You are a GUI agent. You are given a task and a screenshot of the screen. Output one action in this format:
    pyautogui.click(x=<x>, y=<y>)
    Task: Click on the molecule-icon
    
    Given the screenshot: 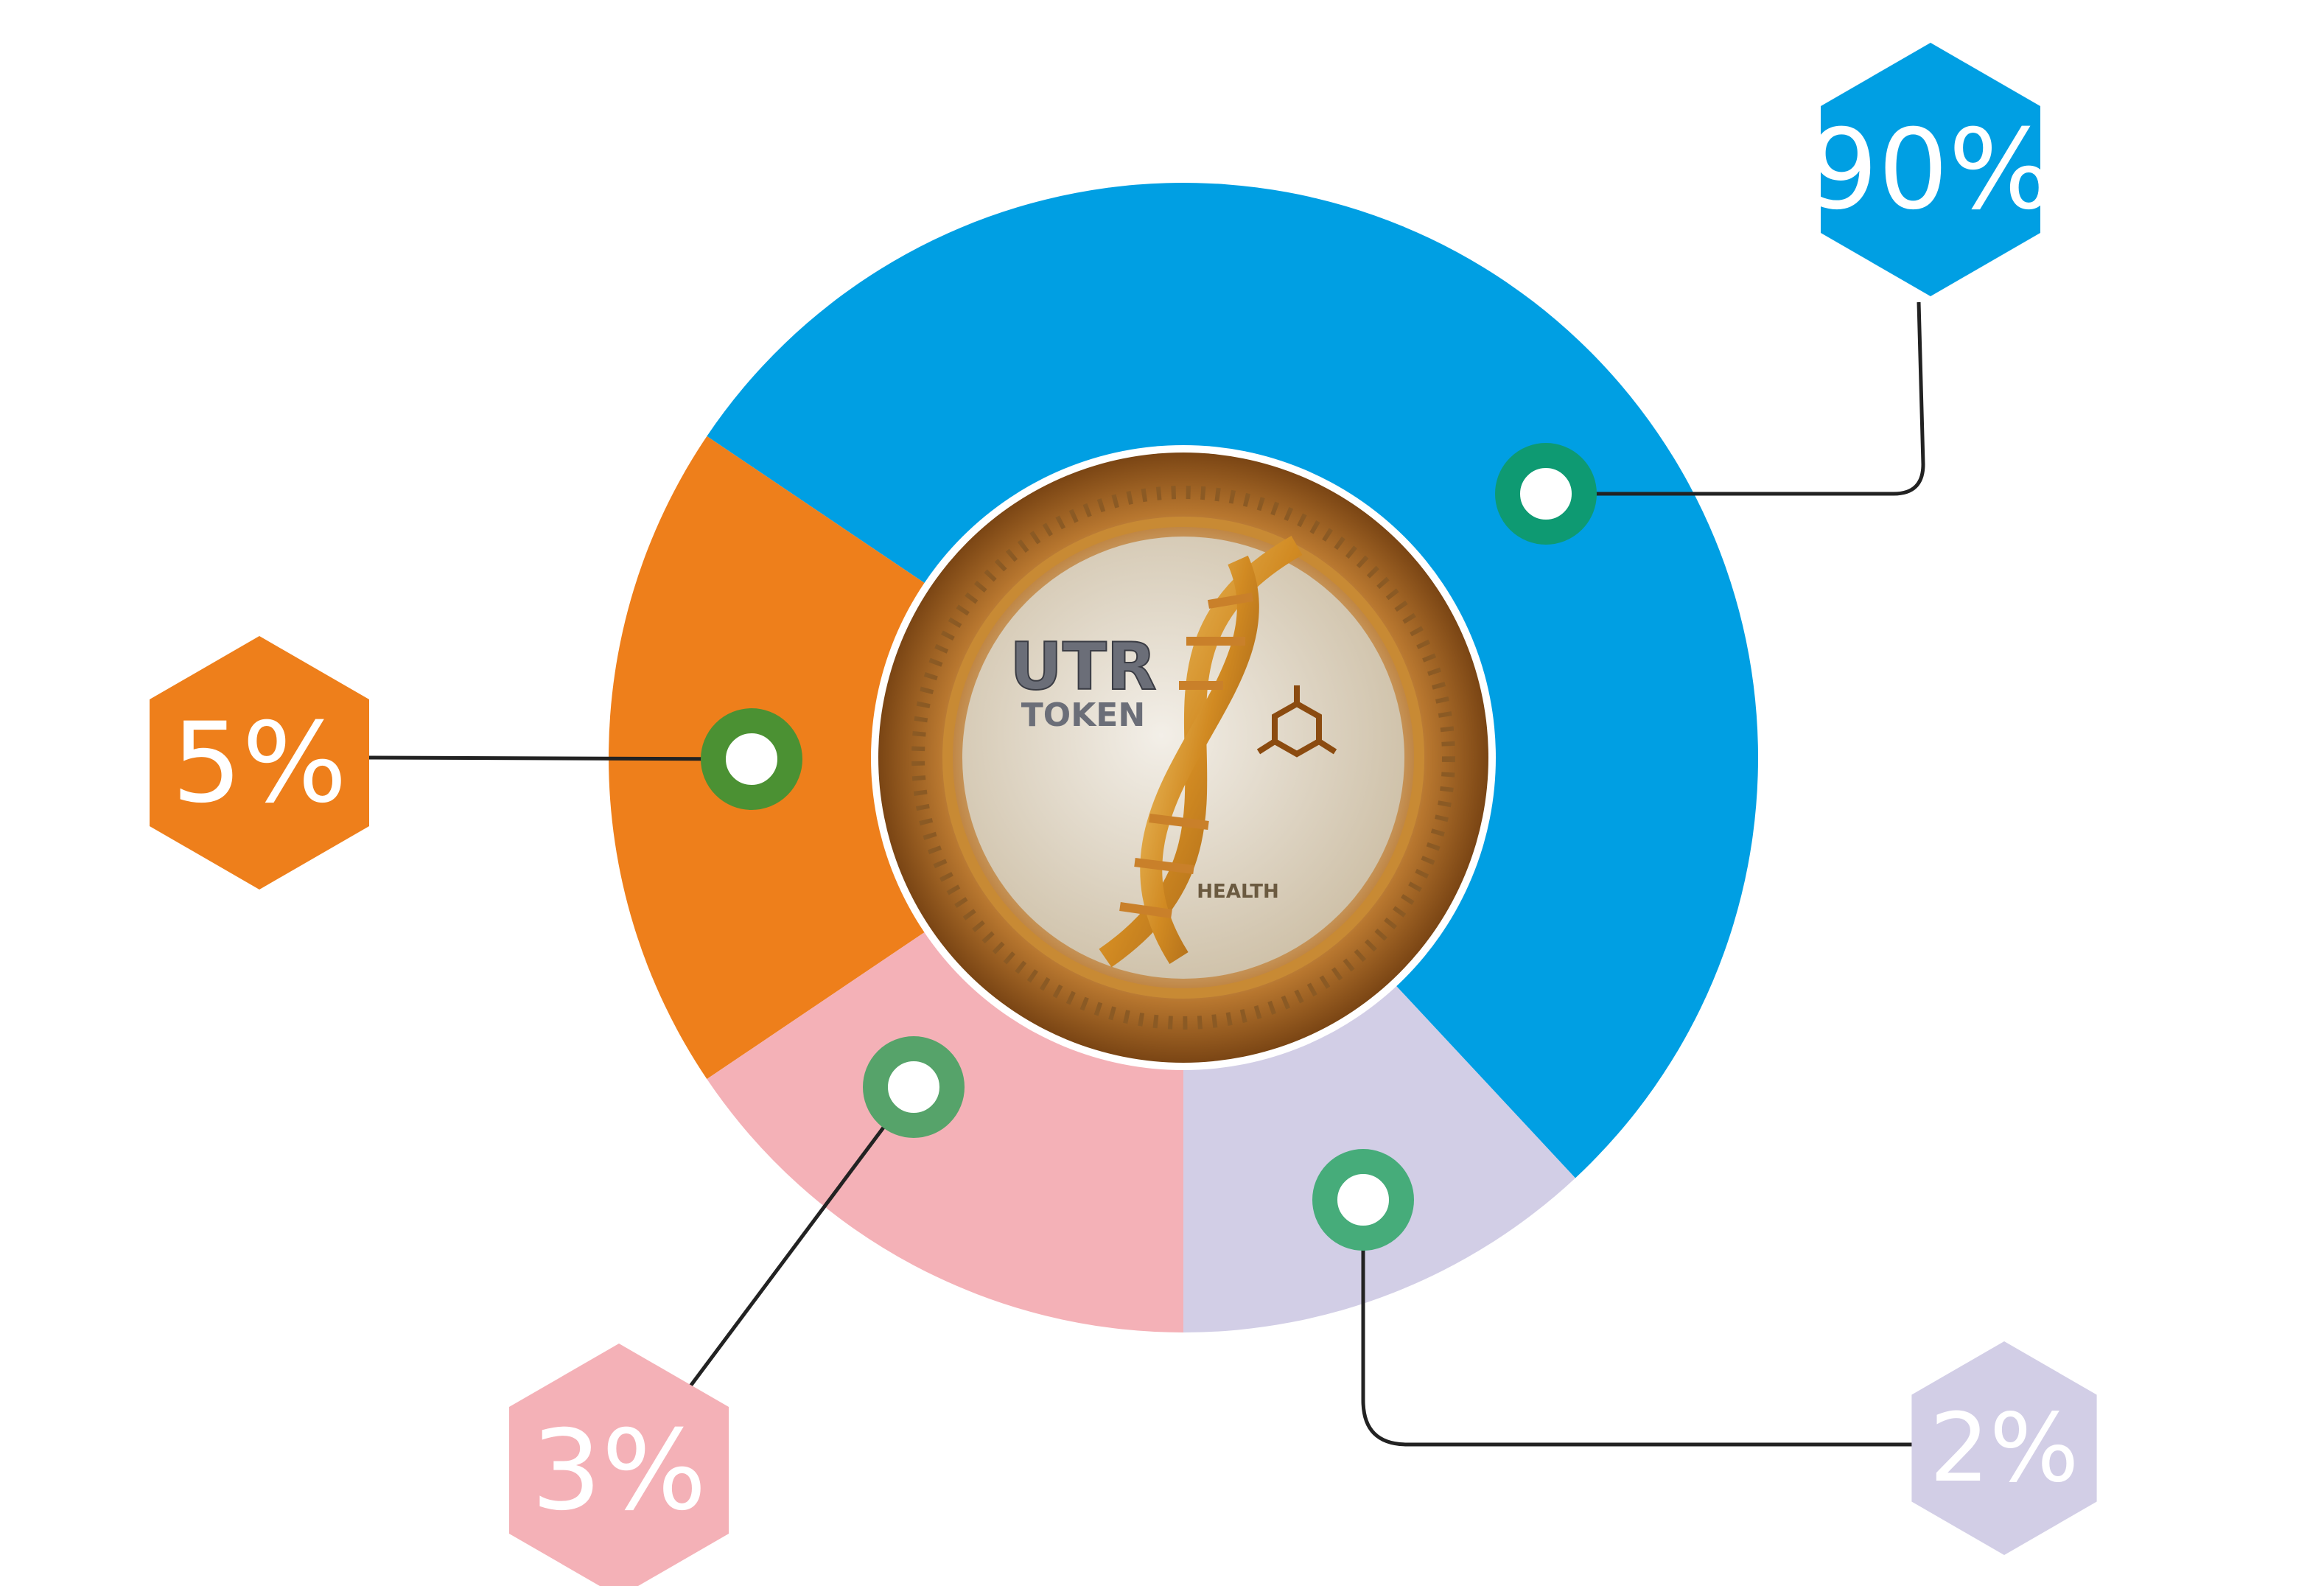 What is the action you would take?
    pyautogui.click(x=1296, y=722)
    